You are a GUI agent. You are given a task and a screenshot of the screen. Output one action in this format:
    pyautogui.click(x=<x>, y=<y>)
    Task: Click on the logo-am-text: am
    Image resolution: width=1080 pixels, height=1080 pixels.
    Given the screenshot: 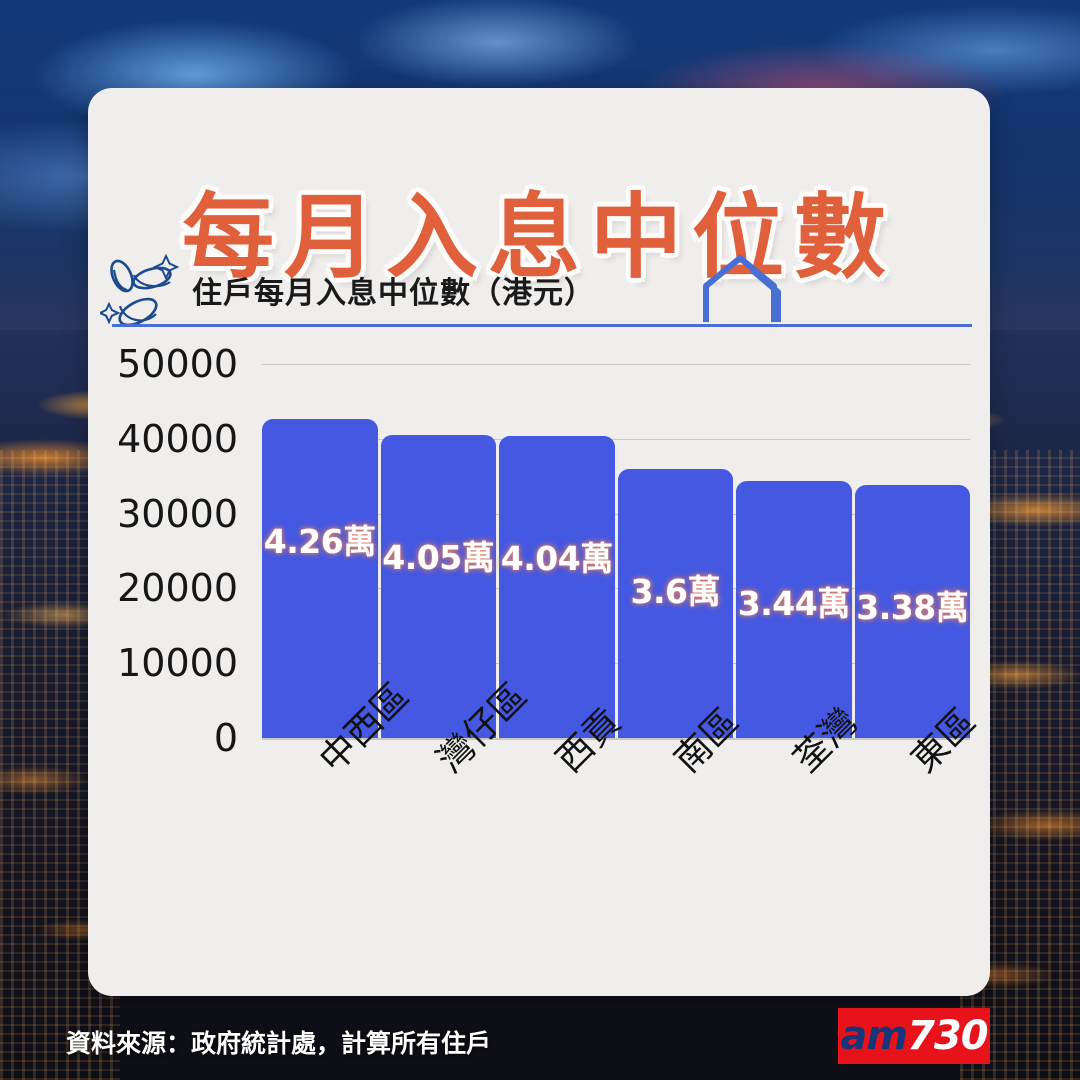 What is the action you would take?
    pyautogui.click(x=874, y=1036)
    